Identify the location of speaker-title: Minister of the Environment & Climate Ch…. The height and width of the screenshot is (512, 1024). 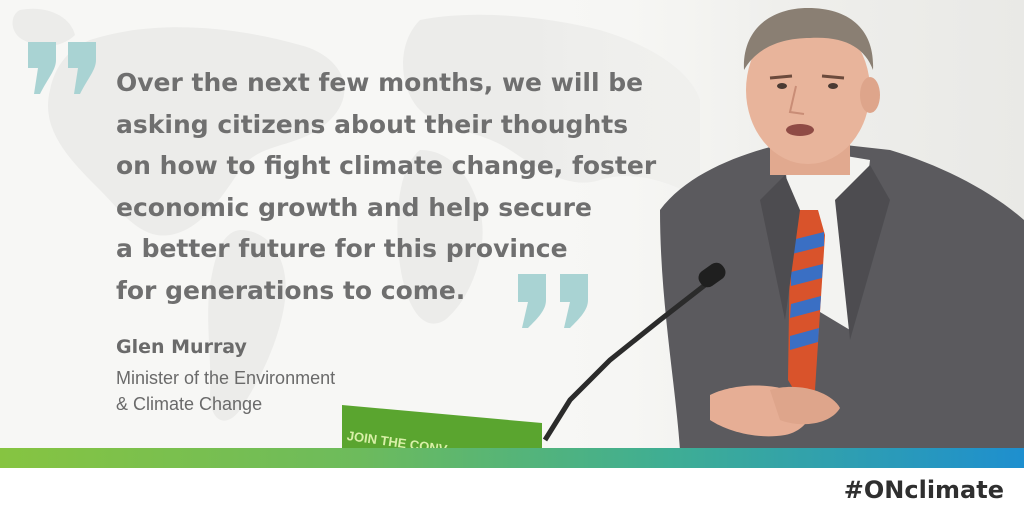
(225, 391).